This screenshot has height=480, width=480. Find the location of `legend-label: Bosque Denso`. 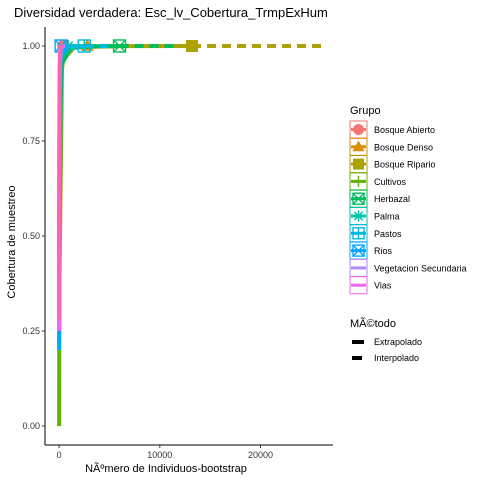

legend-label: Bosque Denso is located at coordinates (403, 147).